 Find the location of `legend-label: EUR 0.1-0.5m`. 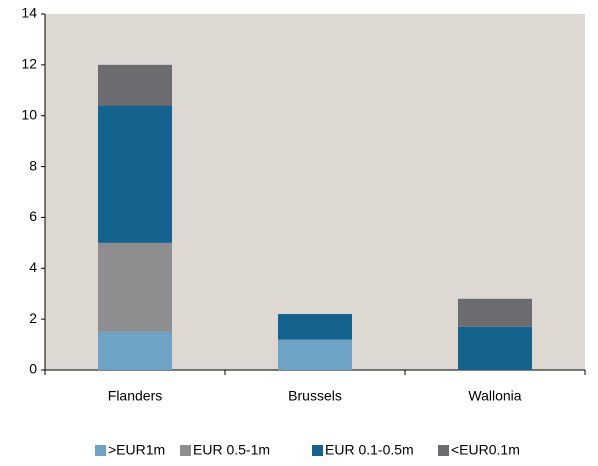

legend-label: EUR 0.1-0.5m is located at coordinates (369, 450).